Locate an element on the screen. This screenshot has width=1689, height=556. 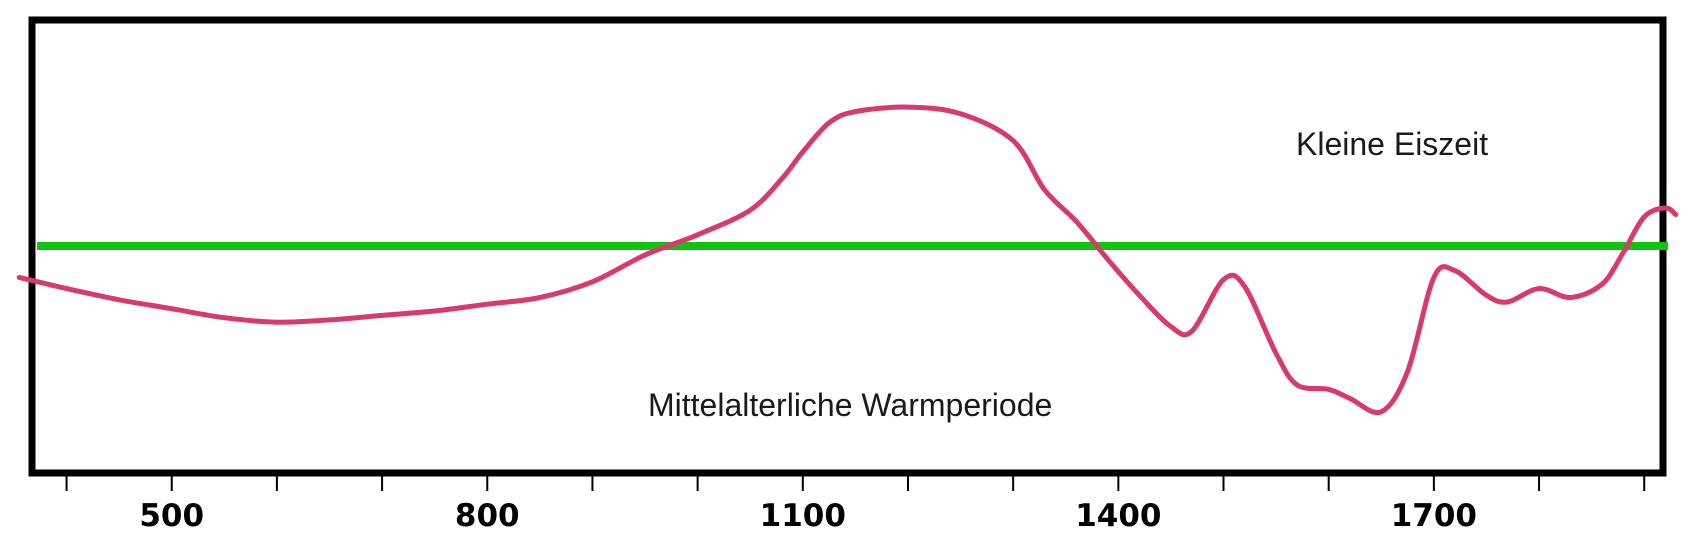
x-tick-label: 800 is located at coordinates (487, 516).